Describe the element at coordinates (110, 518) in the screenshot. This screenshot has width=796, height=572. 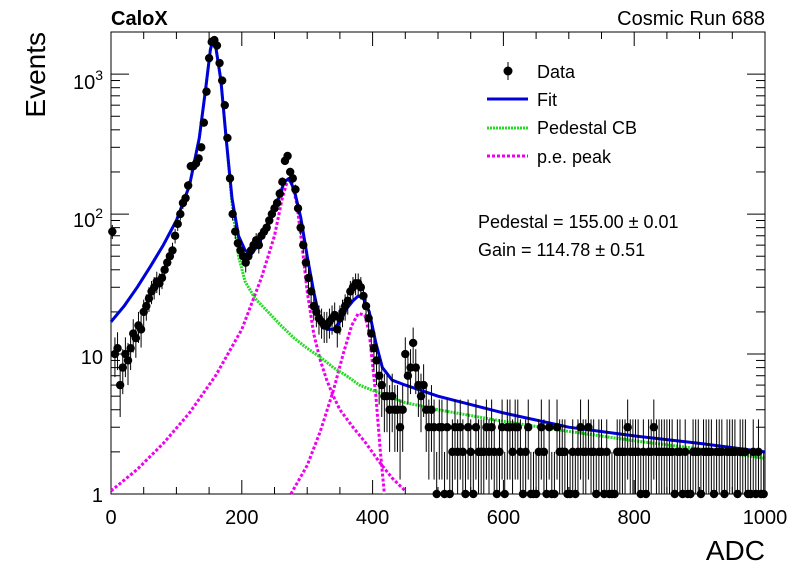
I see `x-tick-label: 0` at that location.